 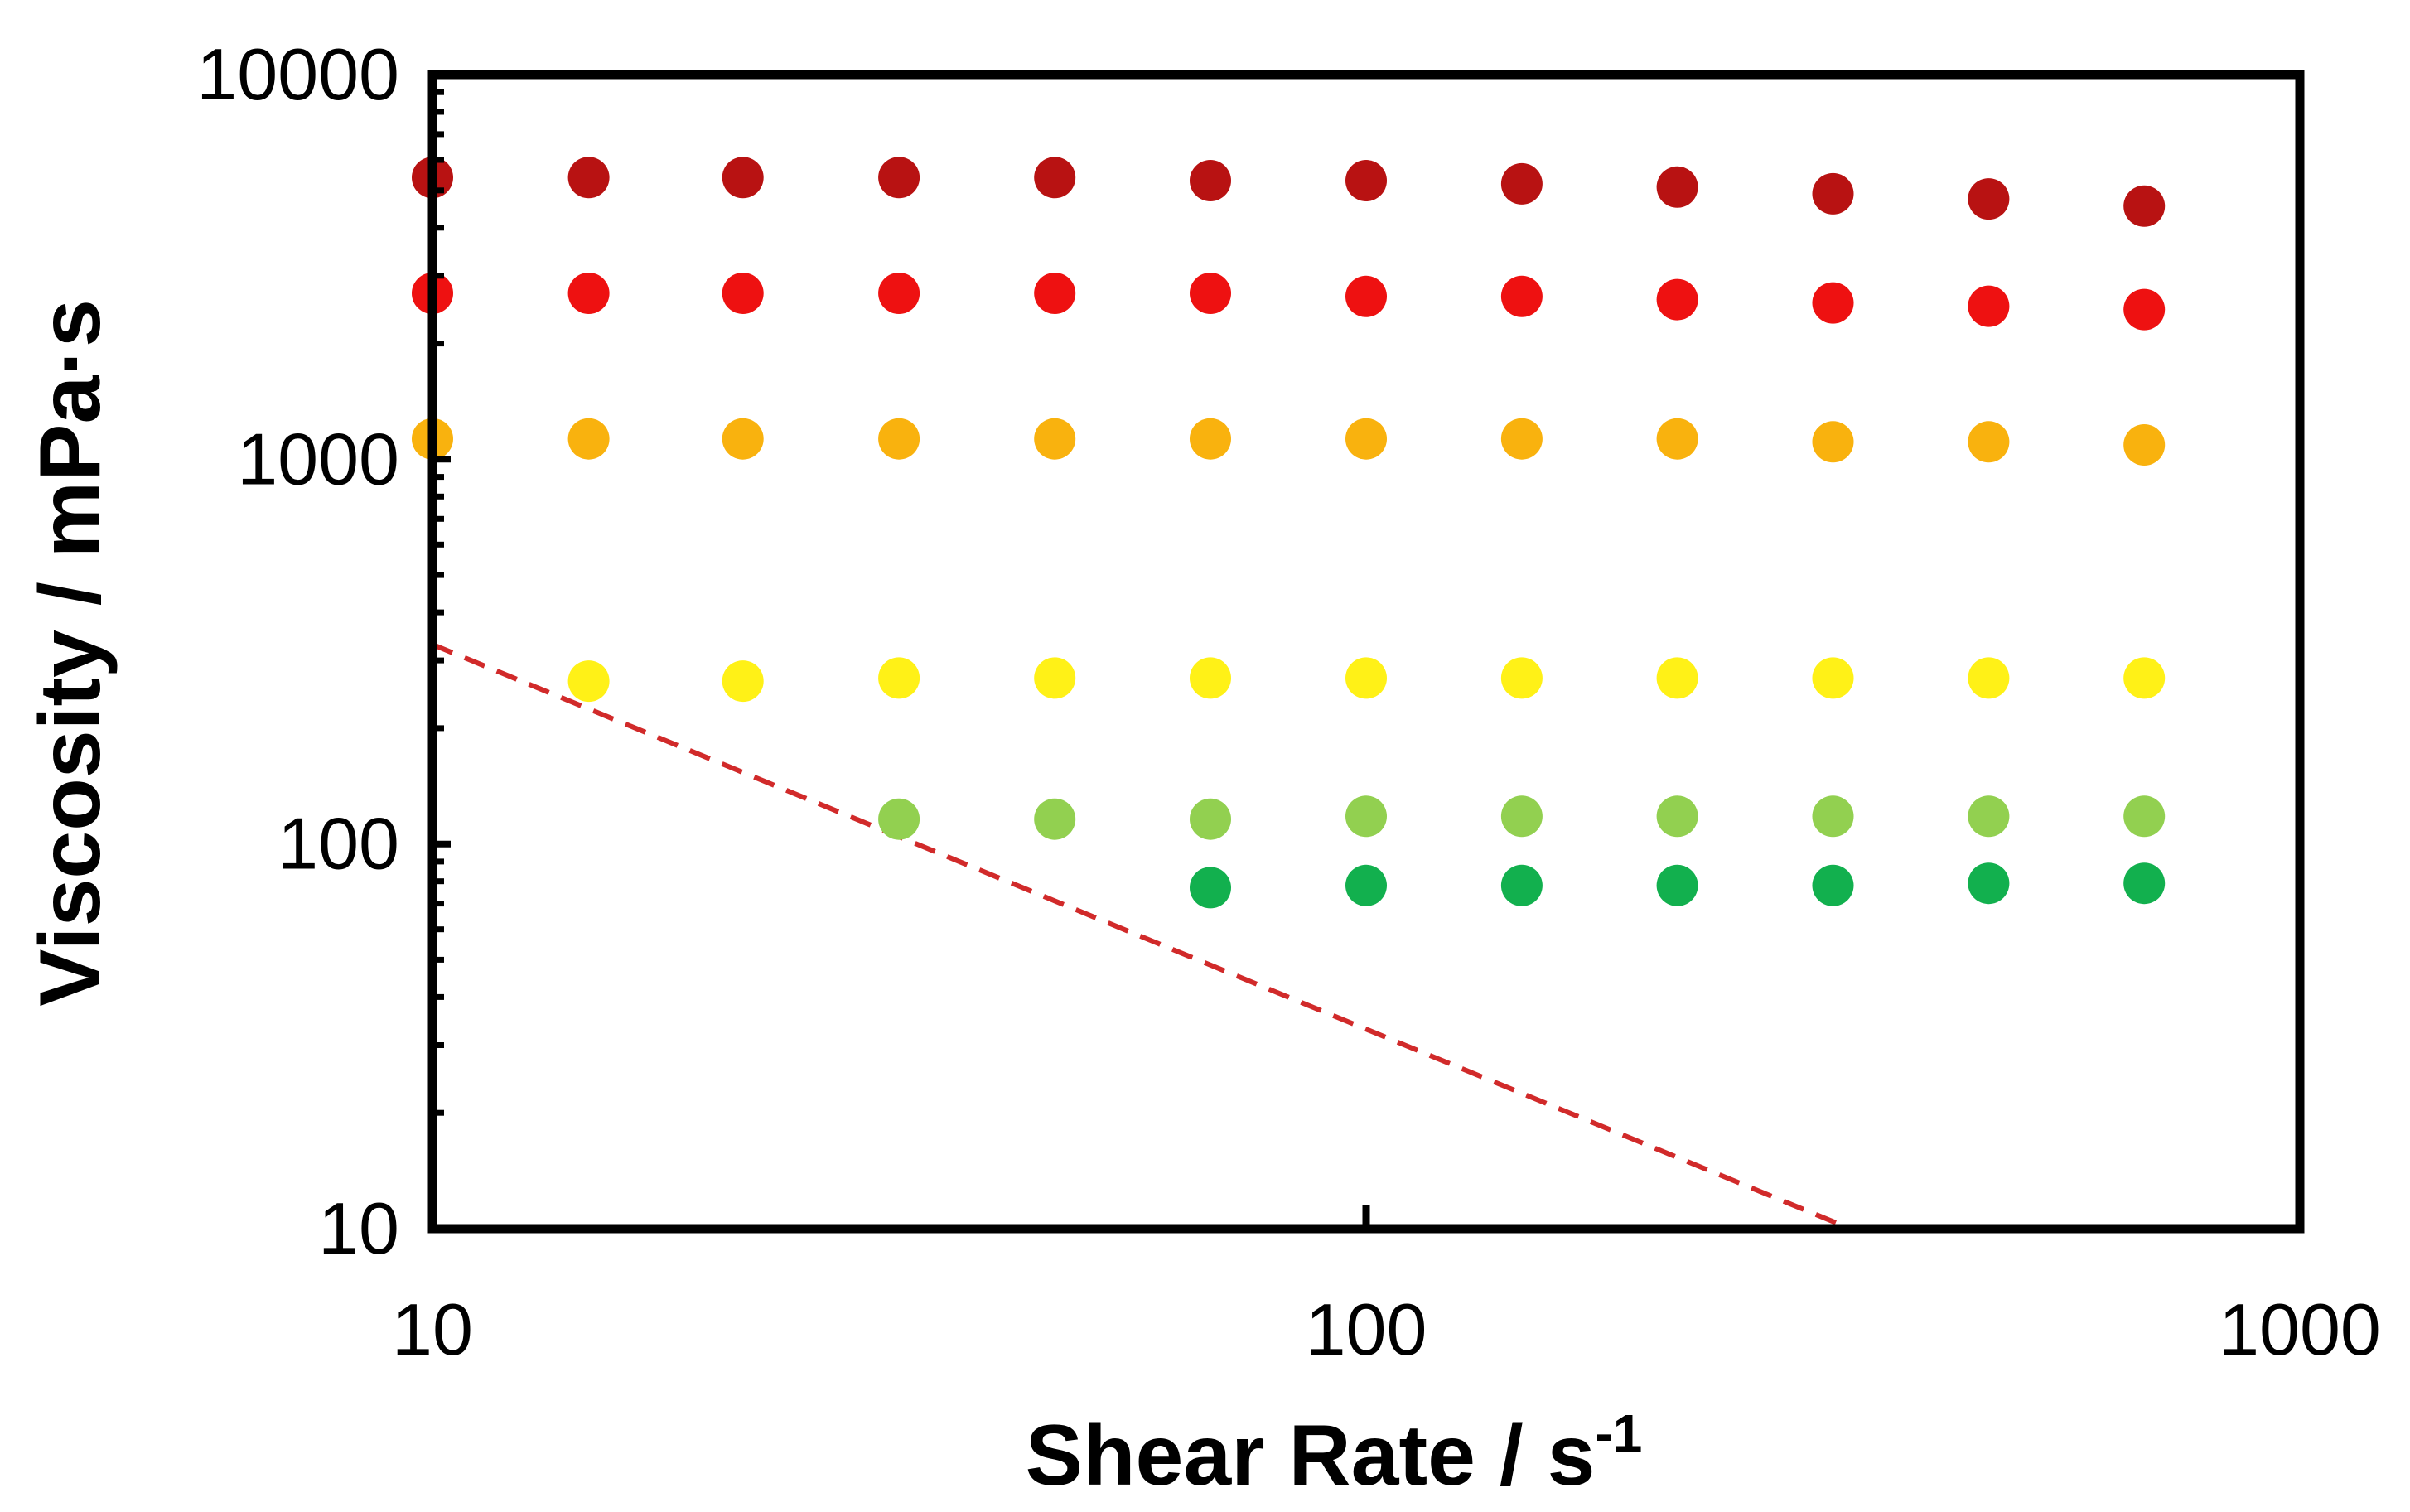 I want to click on x-axis-title: Shear Rate / s-1, so click(x=1334, y=1453).